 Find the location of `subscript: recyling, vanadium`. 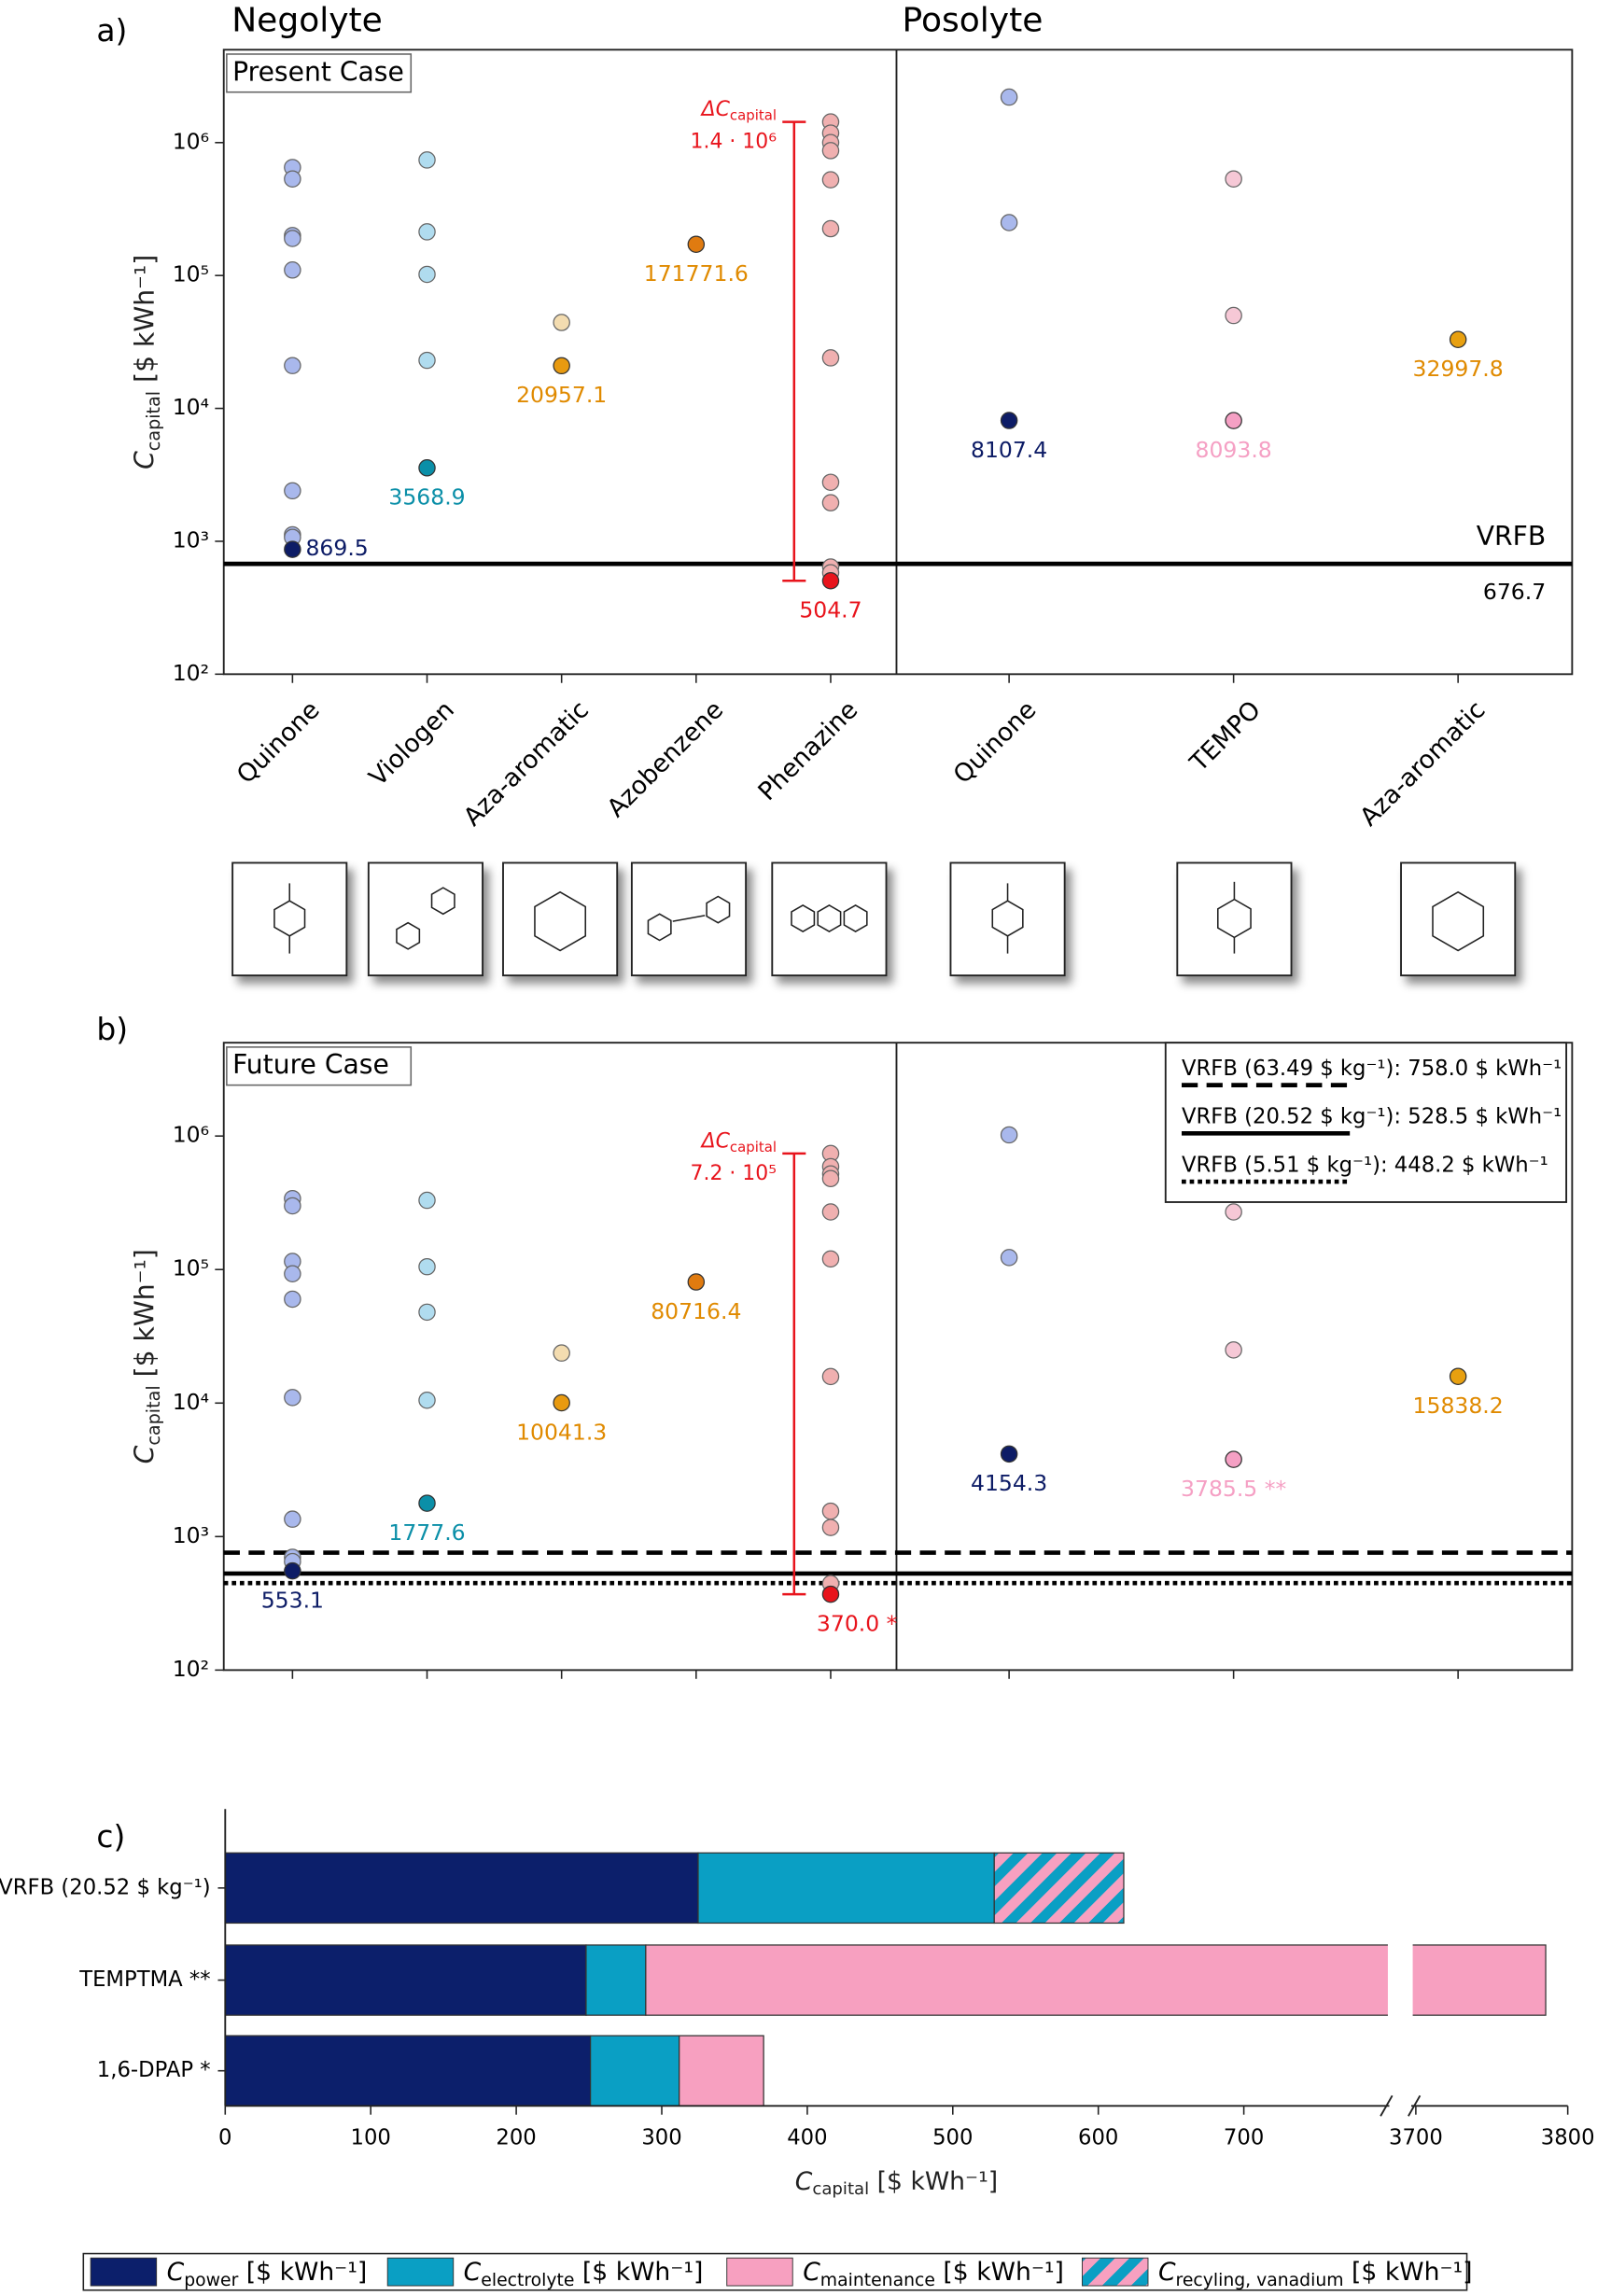

subscript: recyling, vanadium is located at coordinates (1260, 2279).